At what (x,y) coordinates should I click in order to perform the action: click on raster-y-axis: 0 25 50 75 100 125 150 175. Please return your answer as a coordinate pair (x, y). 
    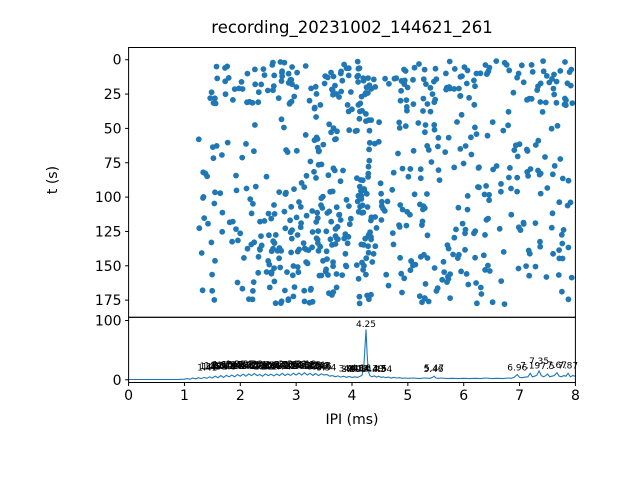
    Looking at the image, I should click on (112, 181).